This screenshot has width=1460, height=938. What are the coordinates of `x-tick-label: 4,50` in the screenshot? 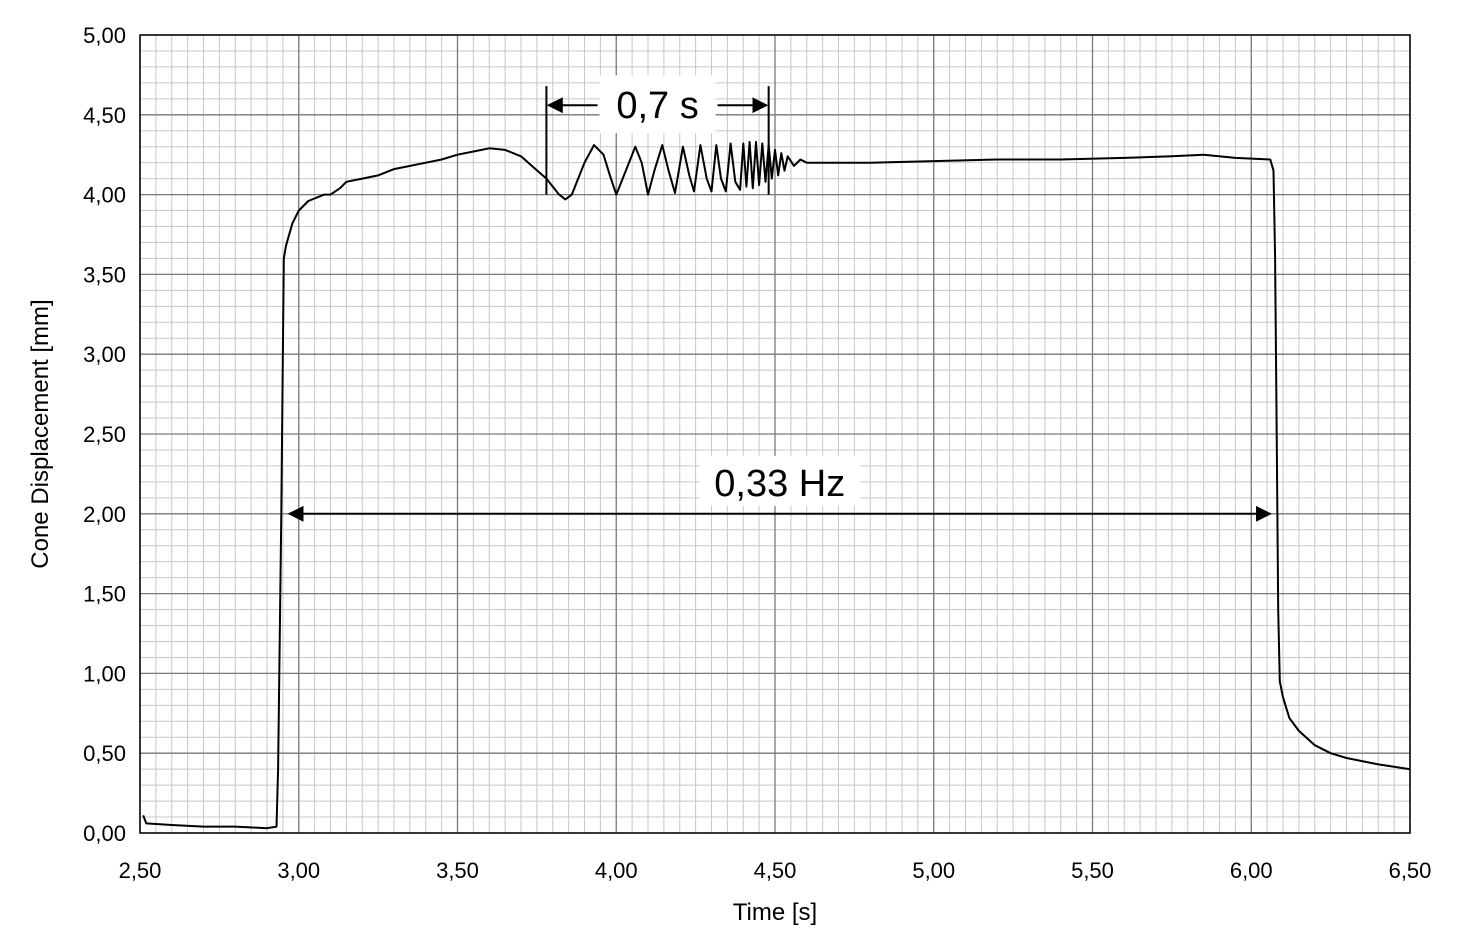 It's located at (775, 870).